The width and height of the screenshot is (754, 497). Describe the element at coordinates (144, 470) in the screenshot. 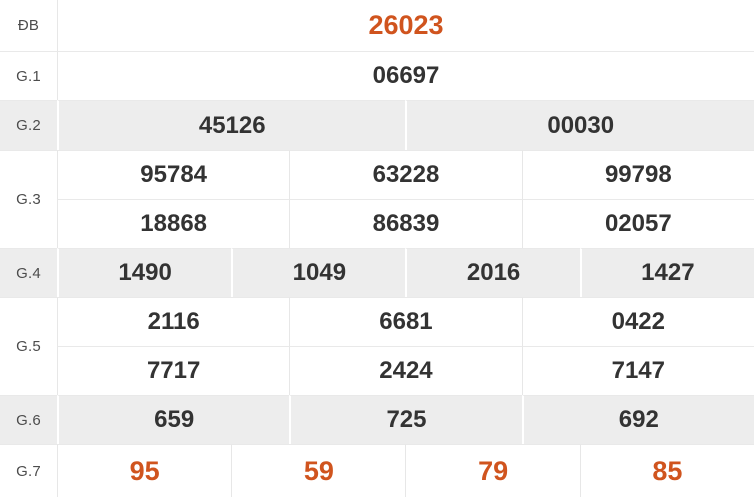

I see `prize-number-g7-1: 95` at that location.